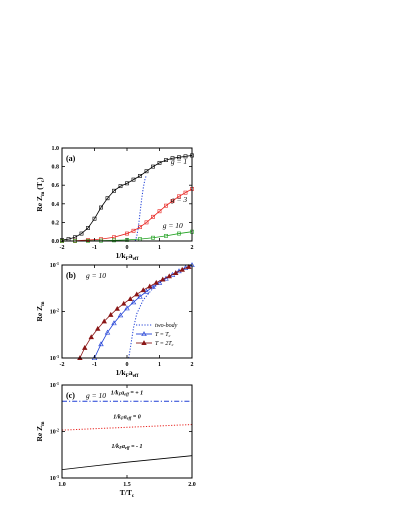 This screenshot has height=529, width=409. I want to click on x-tick-label: 2.0, so click(192, 485).